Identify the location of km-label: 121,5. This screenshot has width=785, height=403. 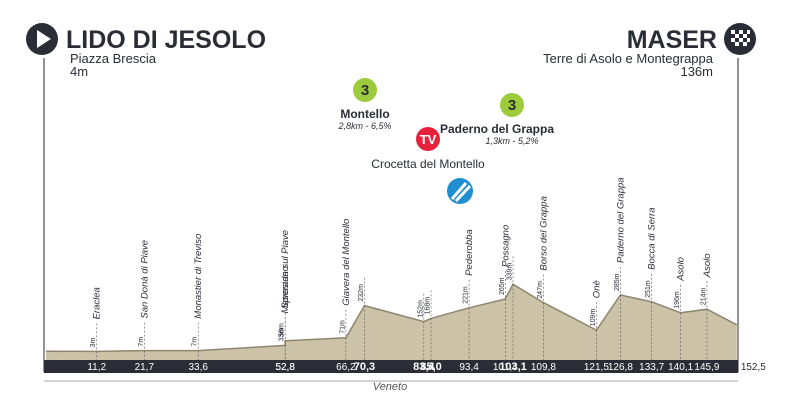
(596, 367).